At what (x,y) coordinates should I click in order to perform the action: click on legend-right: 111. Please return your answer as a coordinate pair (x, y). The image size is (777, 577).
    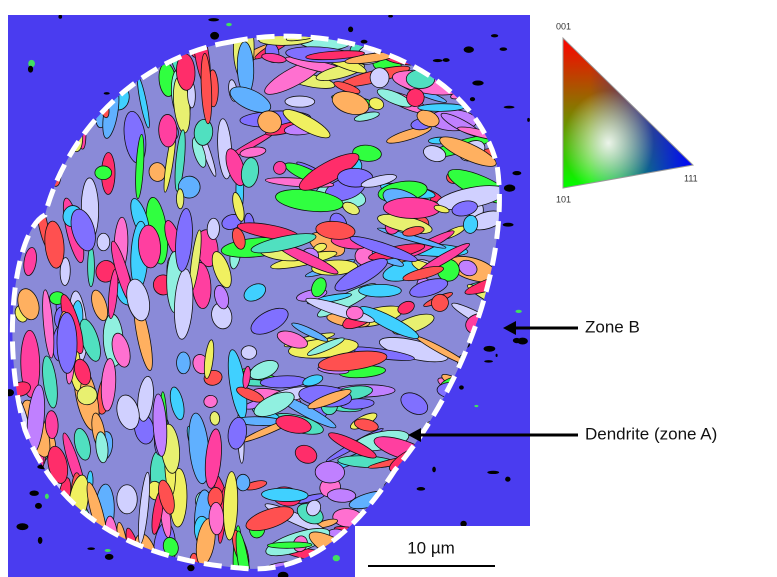
    Looking at the image, I should click on (691, 178).